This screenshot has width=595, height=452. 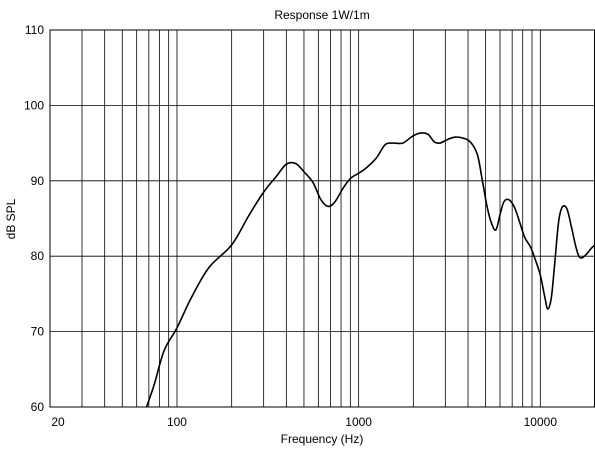 I want to click on x-tick-label: 1000, so click(x=358, y=422).